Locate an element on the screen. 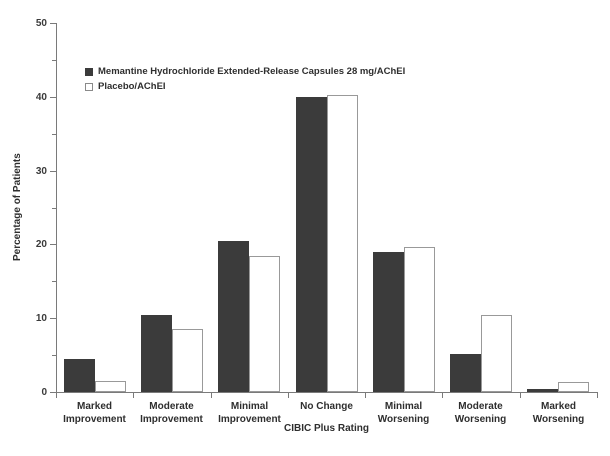 The image size is (610, 456). x-category-label-marked-improvement: Marked Improvement is located at coordinates (94, 413).